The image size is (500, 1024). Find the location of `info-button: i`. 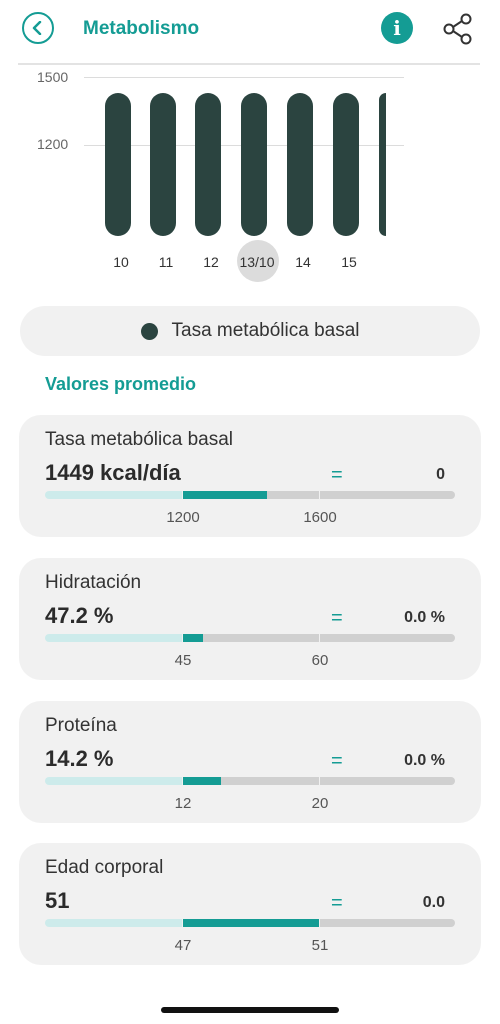

info-button: i is located at coordinates (397, 28).